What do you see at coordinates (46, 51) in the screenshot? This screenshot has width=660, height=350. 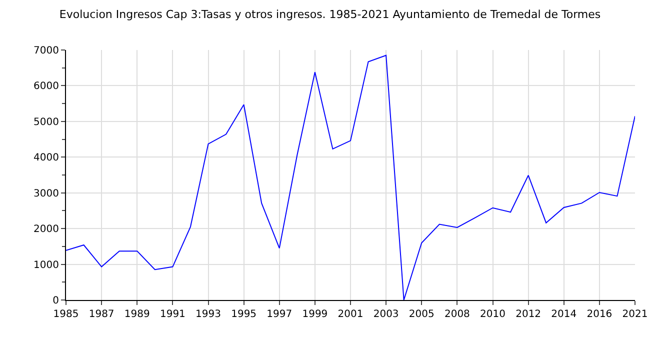 I see `y-tick-label: 7000` at bounding box center [46, 51].